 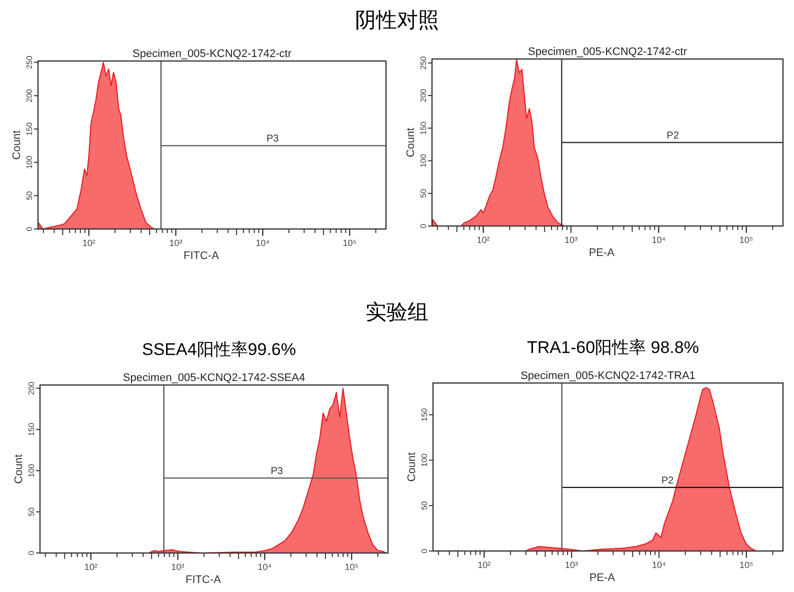 What do you see at coordinates (613, 347) in the screenshot?
I see `text: TRA1-60阳性率 98.8%` at bounding box center [613, 347].